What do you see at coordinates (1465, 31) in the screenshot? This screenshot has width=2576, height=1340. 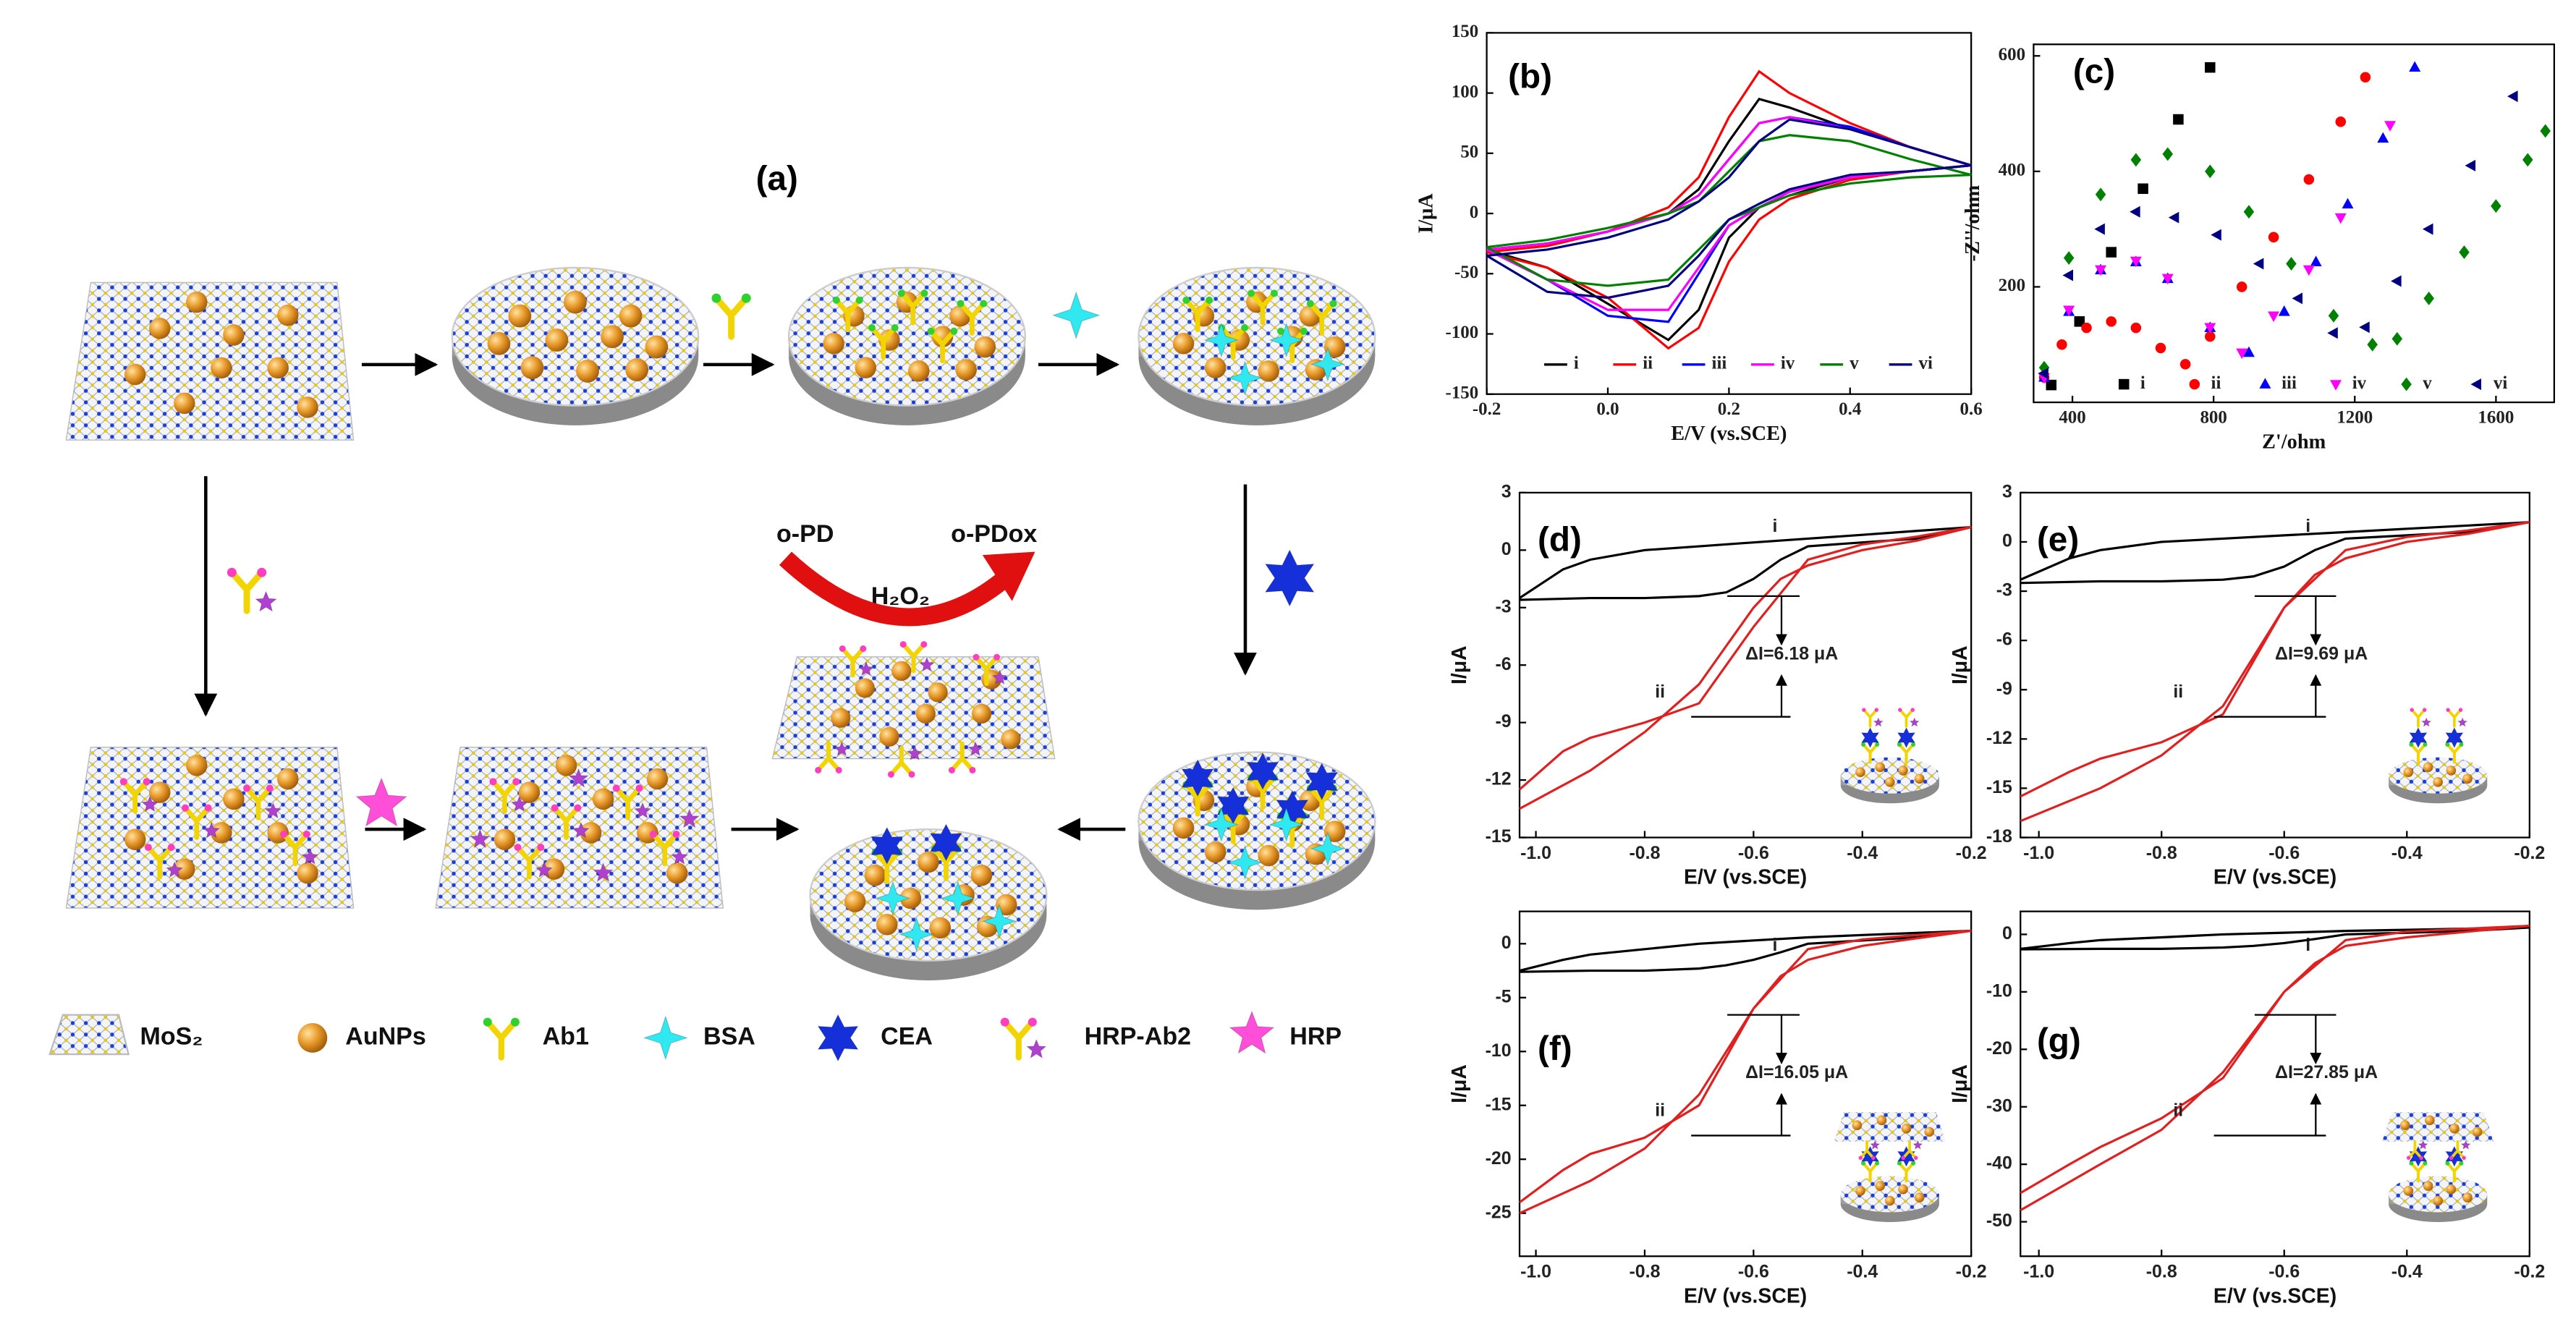 I see `y-tick-label: 150` at bounding box center [1465, 31].